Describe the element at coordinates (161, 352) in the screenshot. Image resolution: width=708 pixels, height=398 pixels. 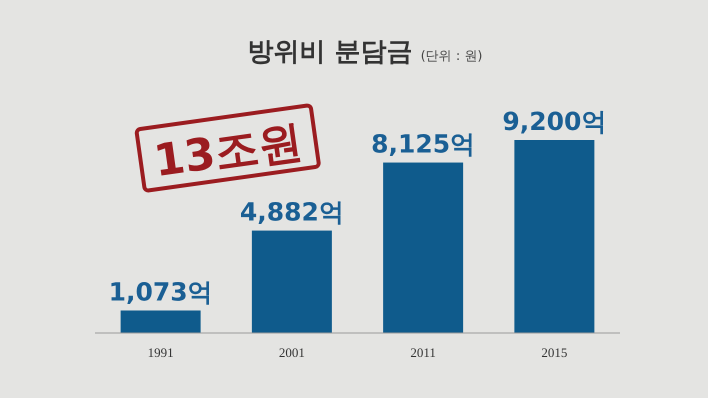
I see `x-tick-label: 1991` at that location.